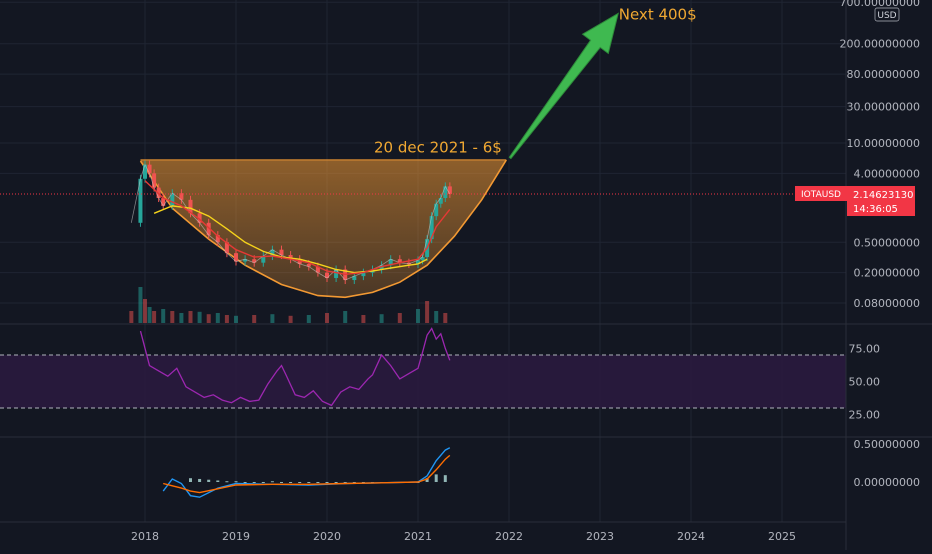 This screenshot has width=932, height=554. Describe the element at coordinates (883, 74) in the screenshot. I see `price-tick-label: 80.00000000` at that location.